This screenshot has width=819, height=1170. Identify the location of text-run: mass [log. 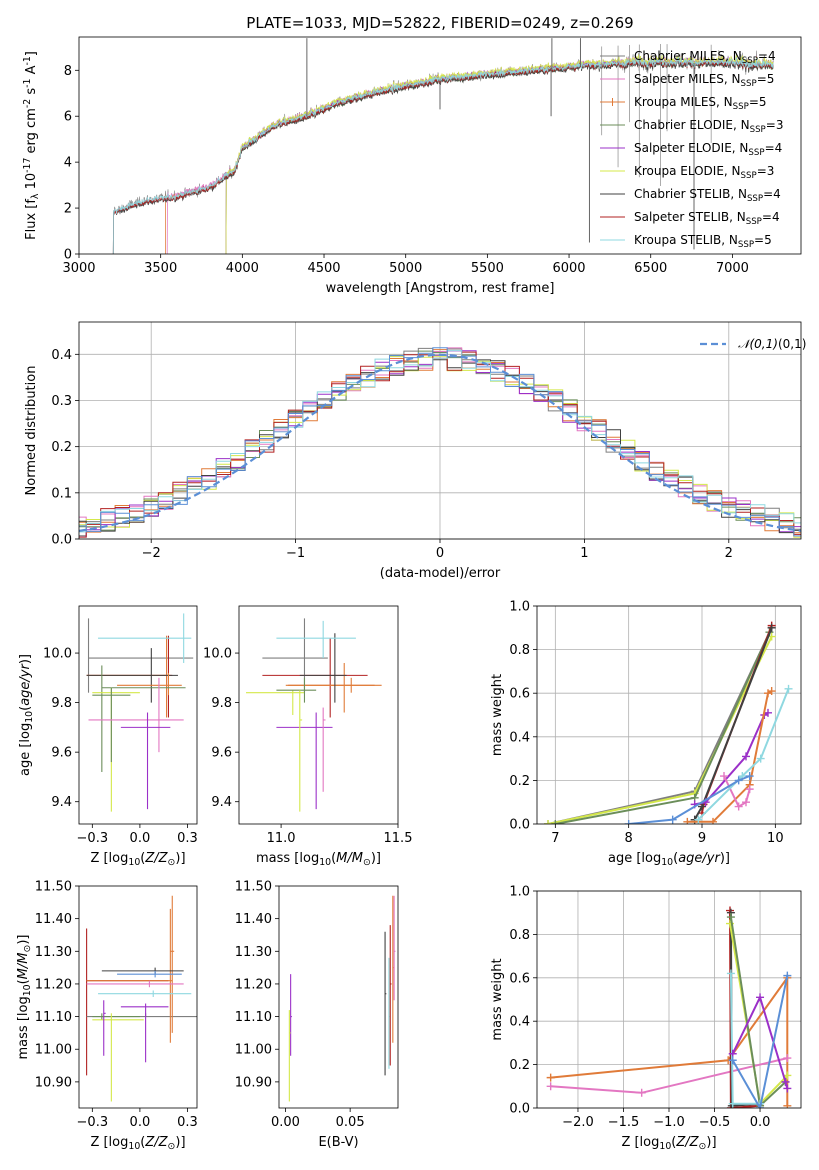
(23, 1027).